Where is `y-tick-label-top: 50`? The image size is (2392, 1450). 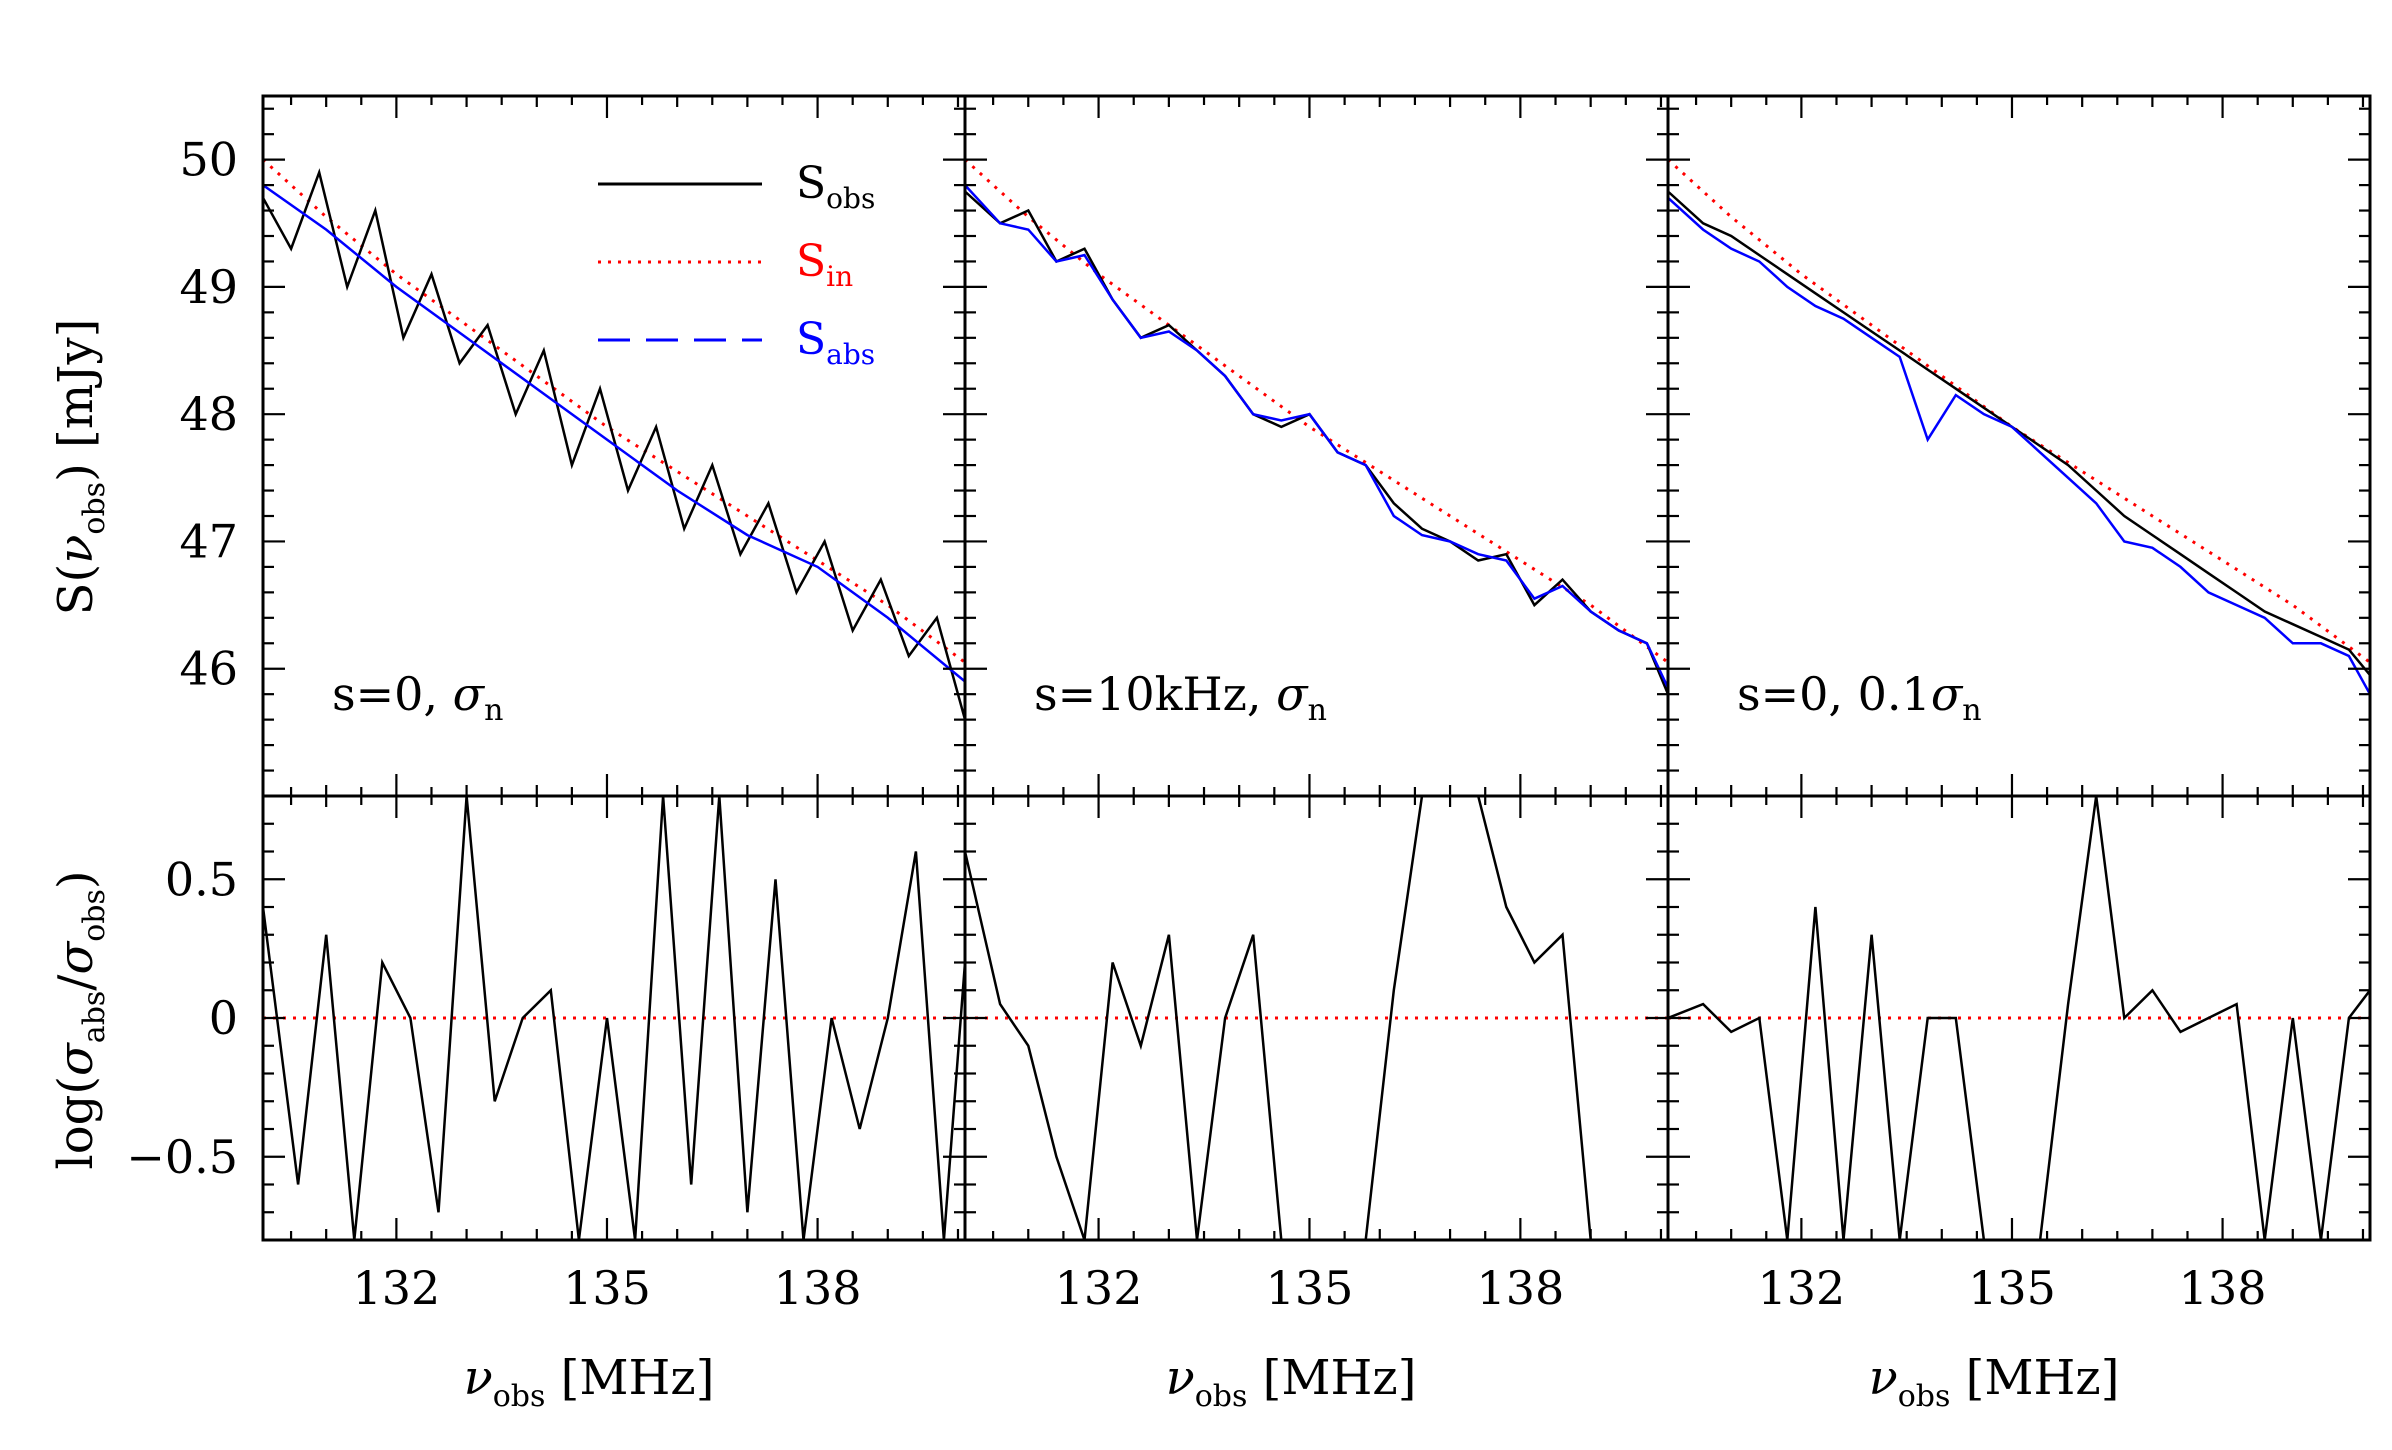 y-tick-label-top: 50 is located at coordinates (208, 160).